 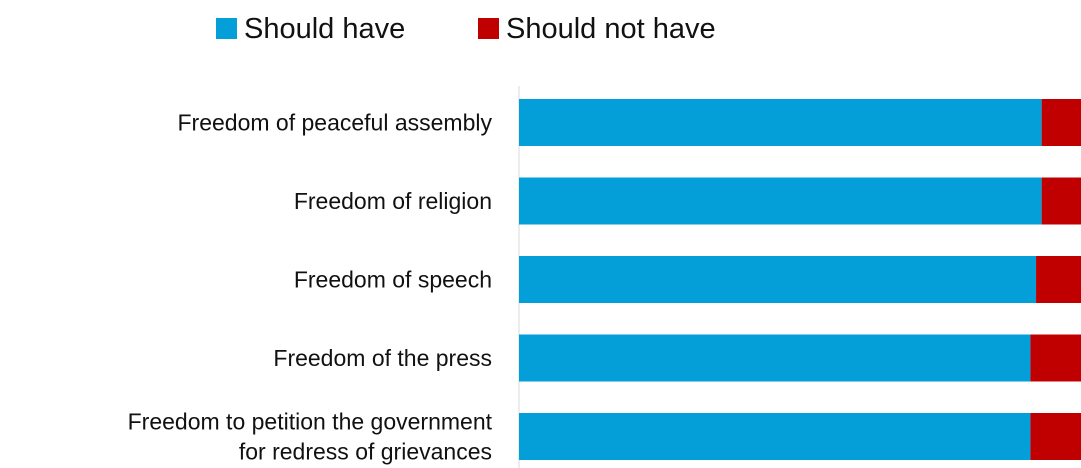 What do you see at coordinates (382, 358) in the screenshot?
I see `category-label: Freedom of the press` at bounding box center [382, 358].